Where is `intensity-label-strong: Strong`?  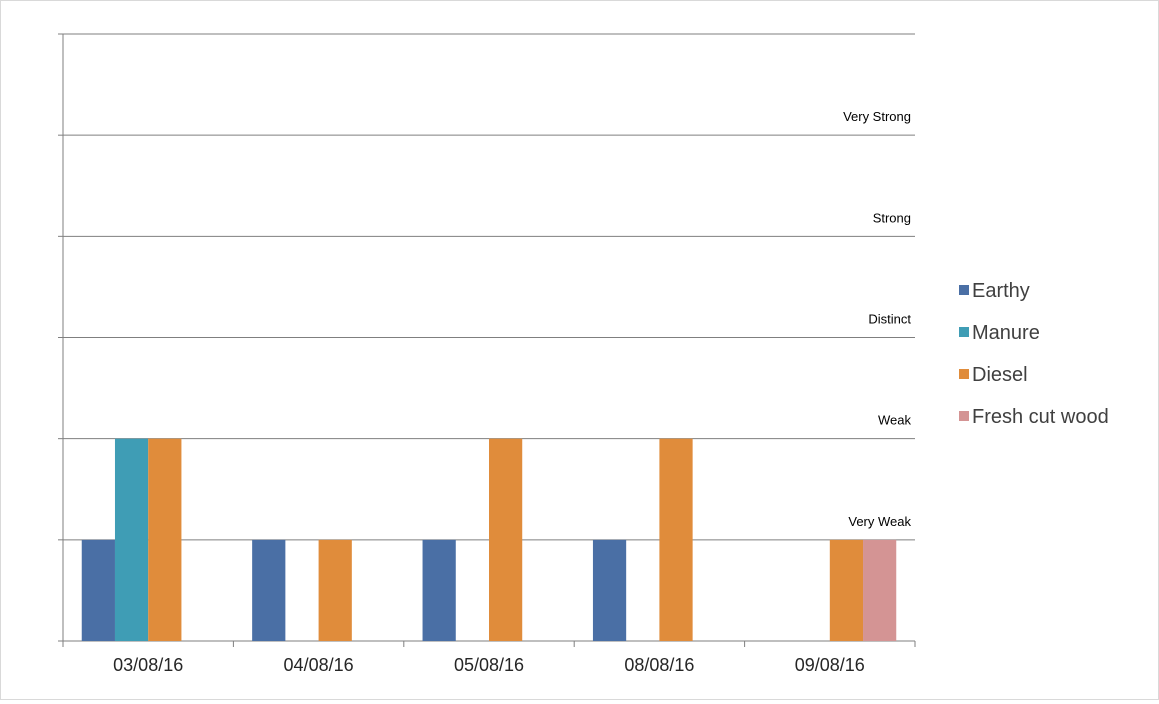 intensity-label-strong: Strong is located at coordinates (892, 217).